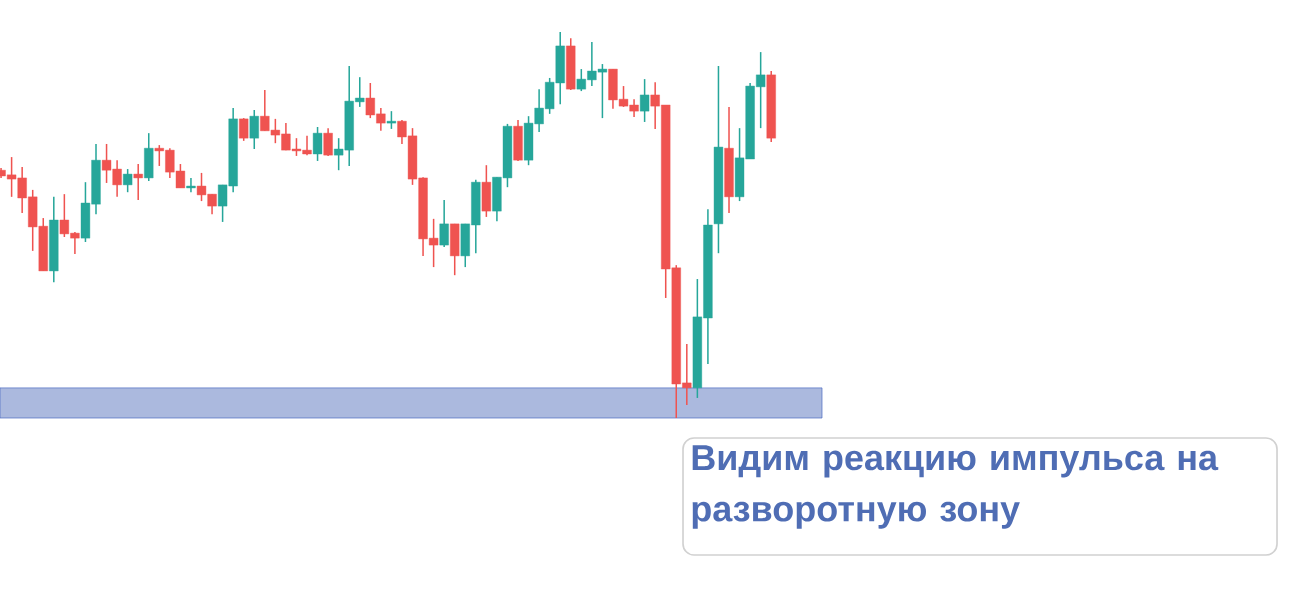  Describe the element at coordinates (955, 487) in the screenshot. I see `text: Видим реакцию импульса на разворотную зону` at that location.